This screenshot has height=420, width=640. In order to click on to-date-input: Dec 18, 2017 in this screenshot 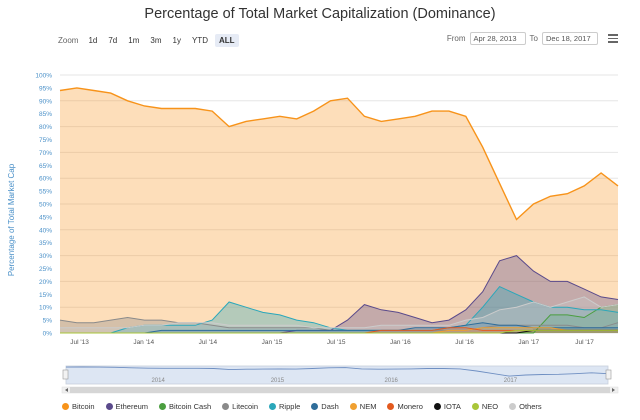, I will do `click(570, 38)`.